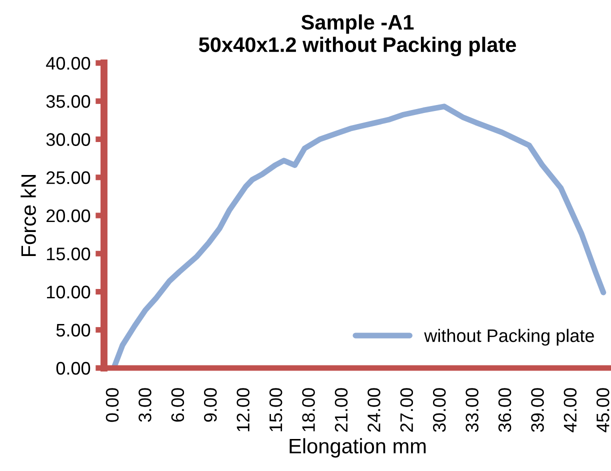 The width and height of the screenshot is (611, 471). I want to click on legend-label: without Packing plate, so click(509, 337).